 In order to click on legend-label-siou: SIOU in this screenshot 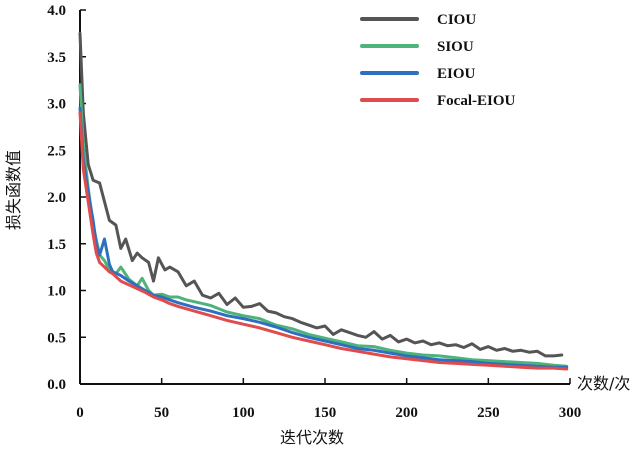, I will do `click(455, 47)`.